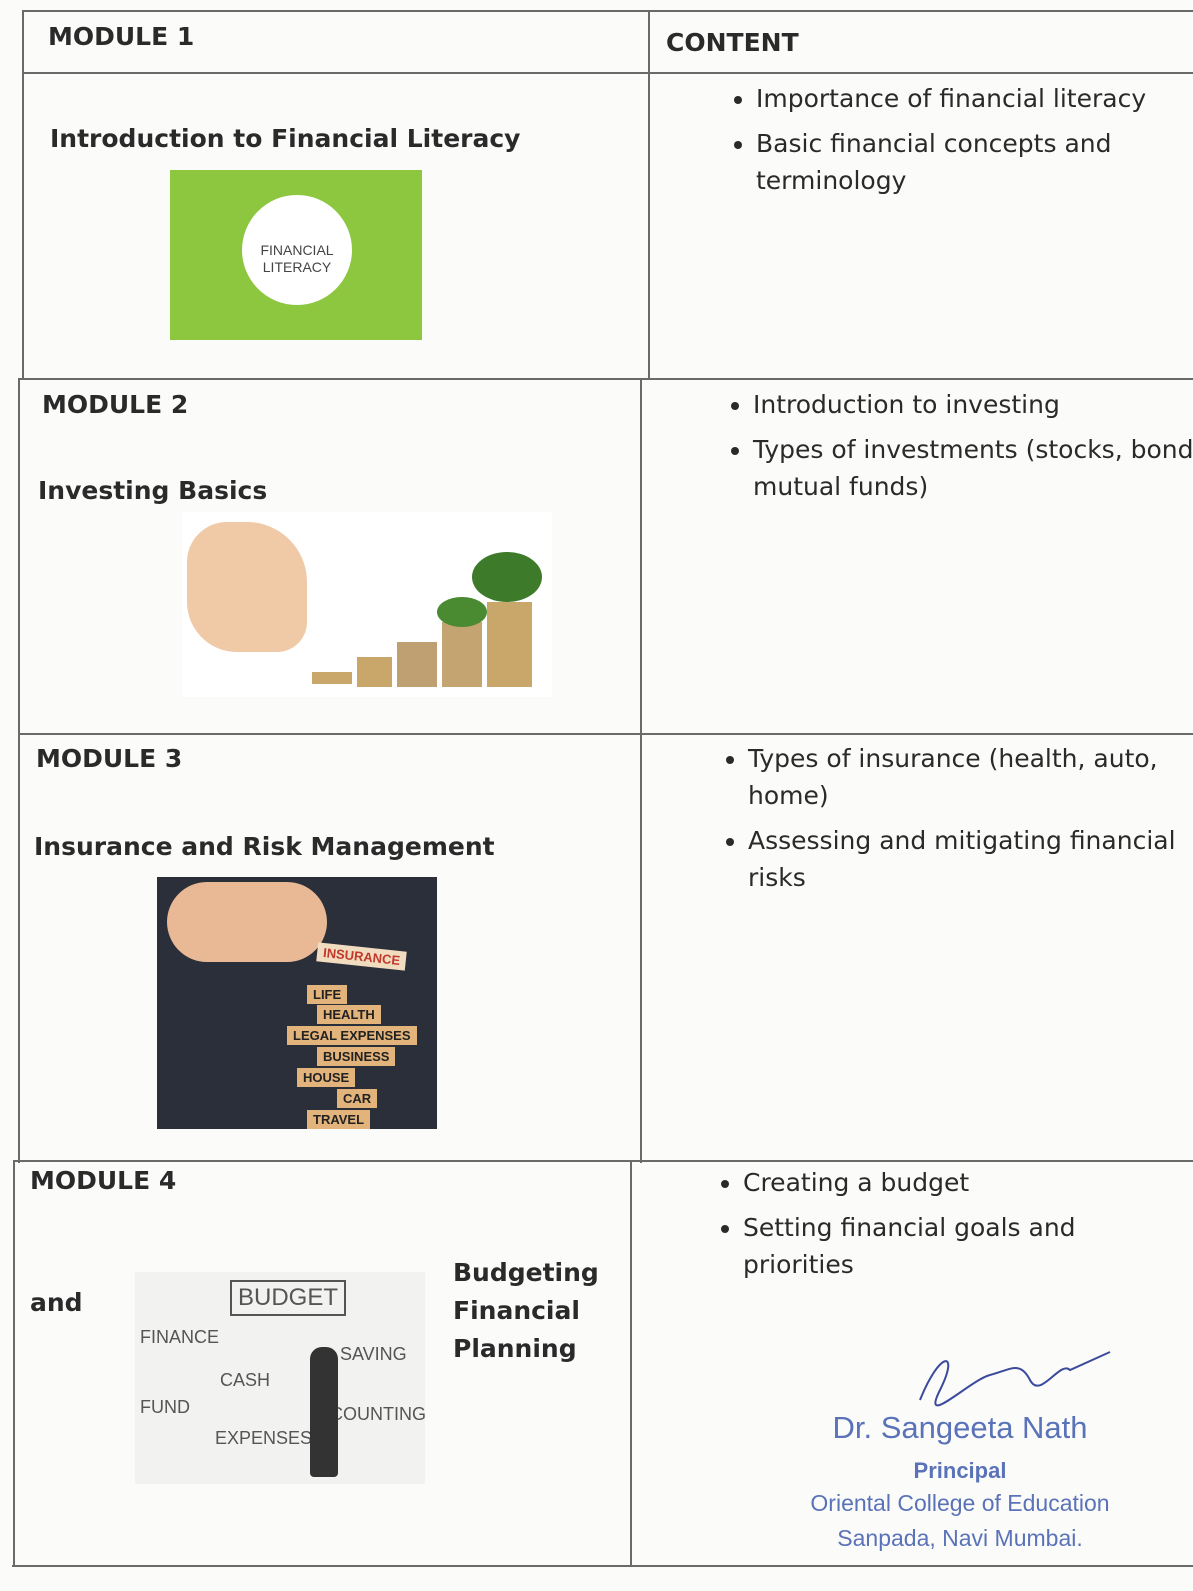  Describe the element at coordinates (963, 1182) in the screenshot. I see `content-item: Creating a budget` at that location.